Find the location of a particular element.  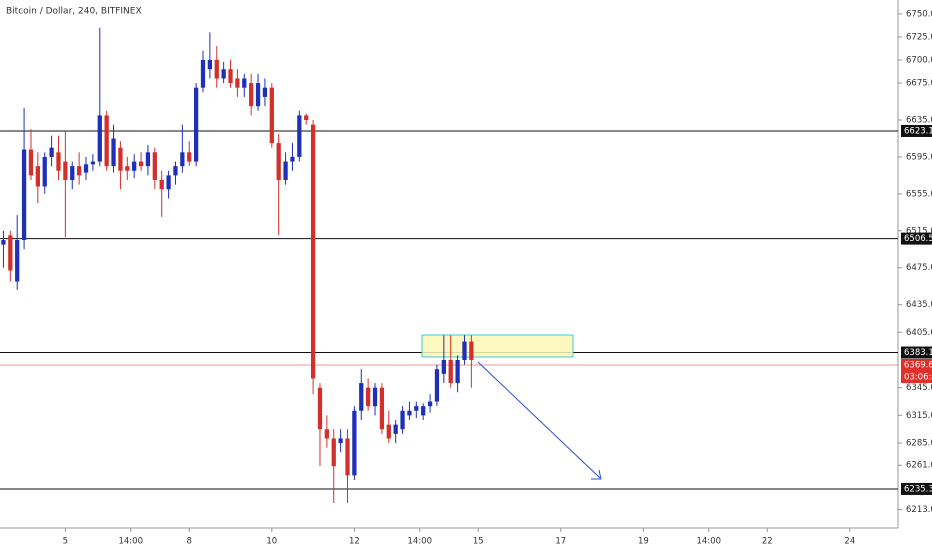

y-tick-label: 6213.0 is located at coordinates (919, 510).